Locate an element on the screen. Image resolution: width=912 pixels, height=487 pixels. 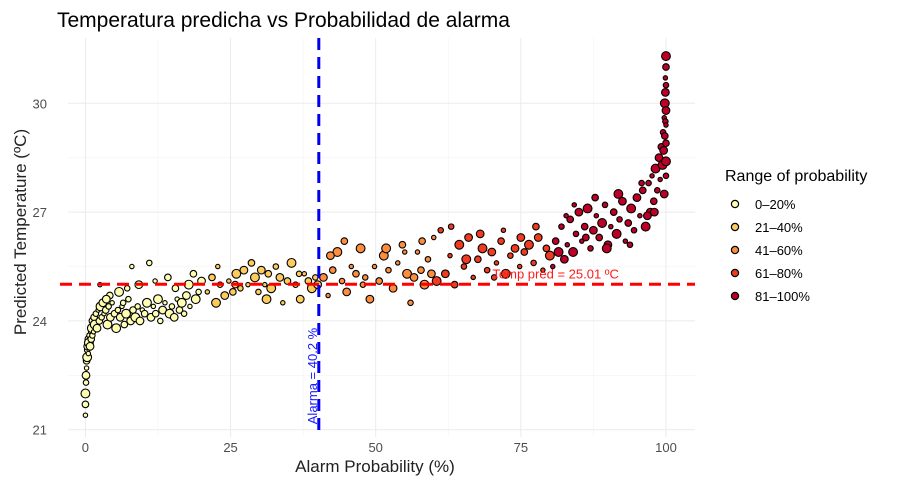
legend-label: 21–40% is located at coordinates (779, 227).